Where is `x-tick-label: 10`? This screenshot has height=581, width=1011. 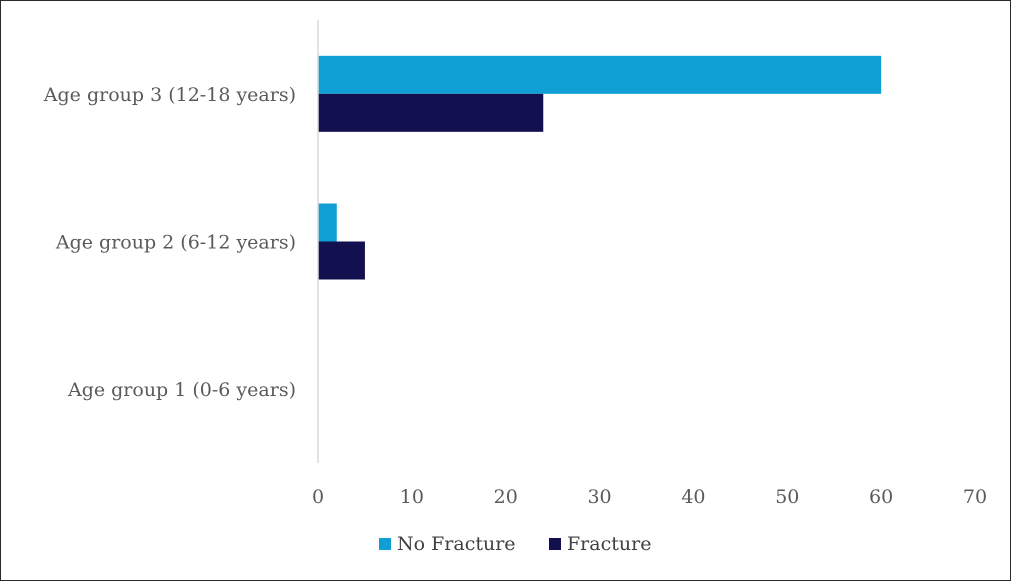
x-tick-label: 10 is located at coordinates (412, 497).